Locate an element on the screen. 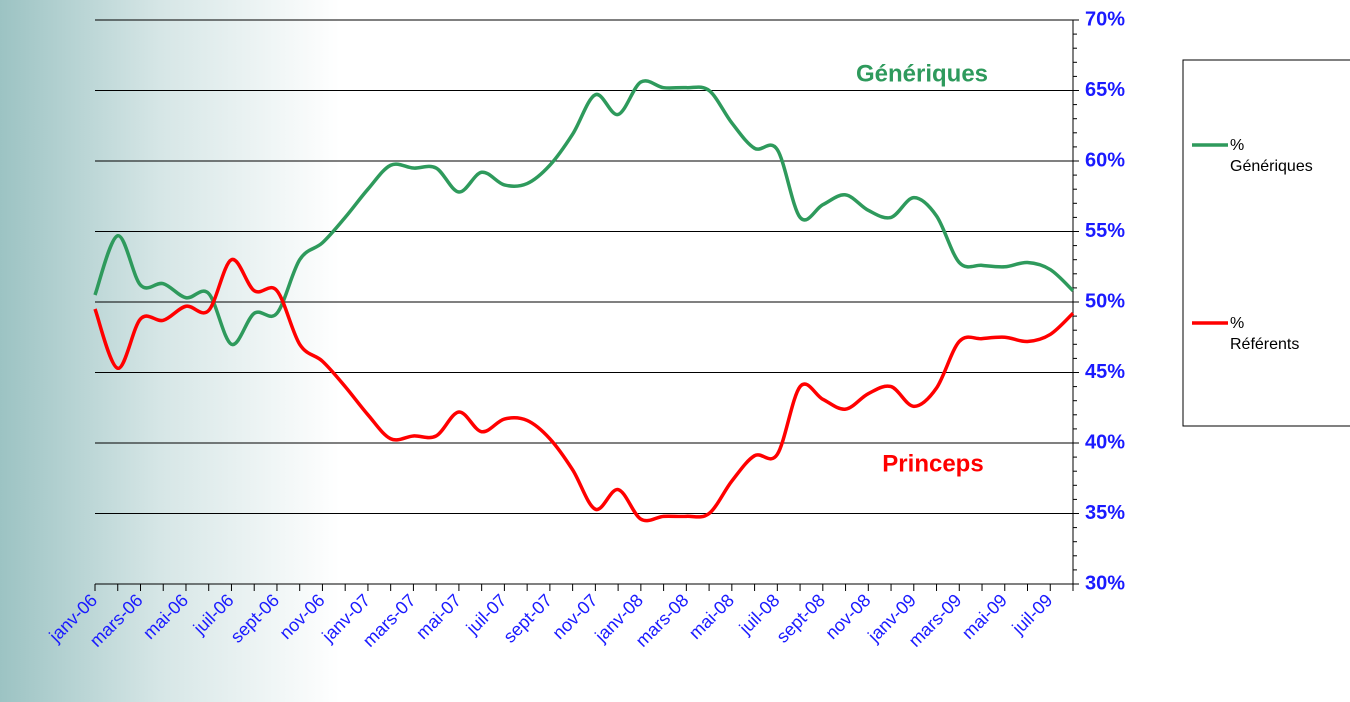  legend-box is located at coordinates (1266, 243).